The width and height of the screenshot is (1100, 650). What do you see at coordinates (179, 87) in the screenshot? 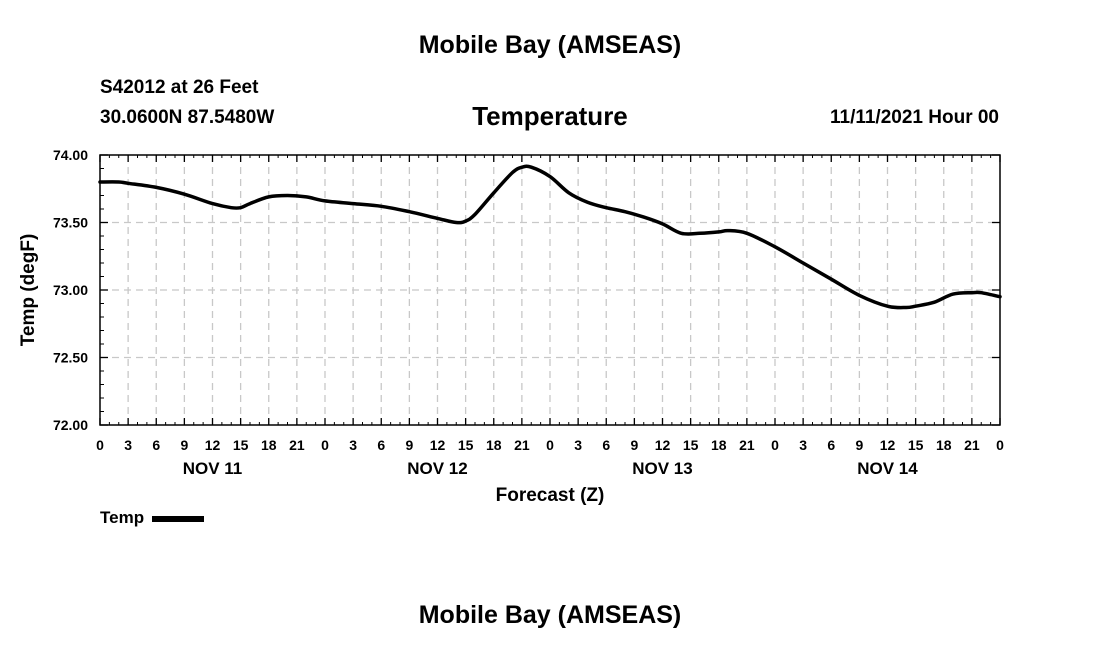
I see `station-label: S42012 at 26 Feet` at bounding box center [179, 87].